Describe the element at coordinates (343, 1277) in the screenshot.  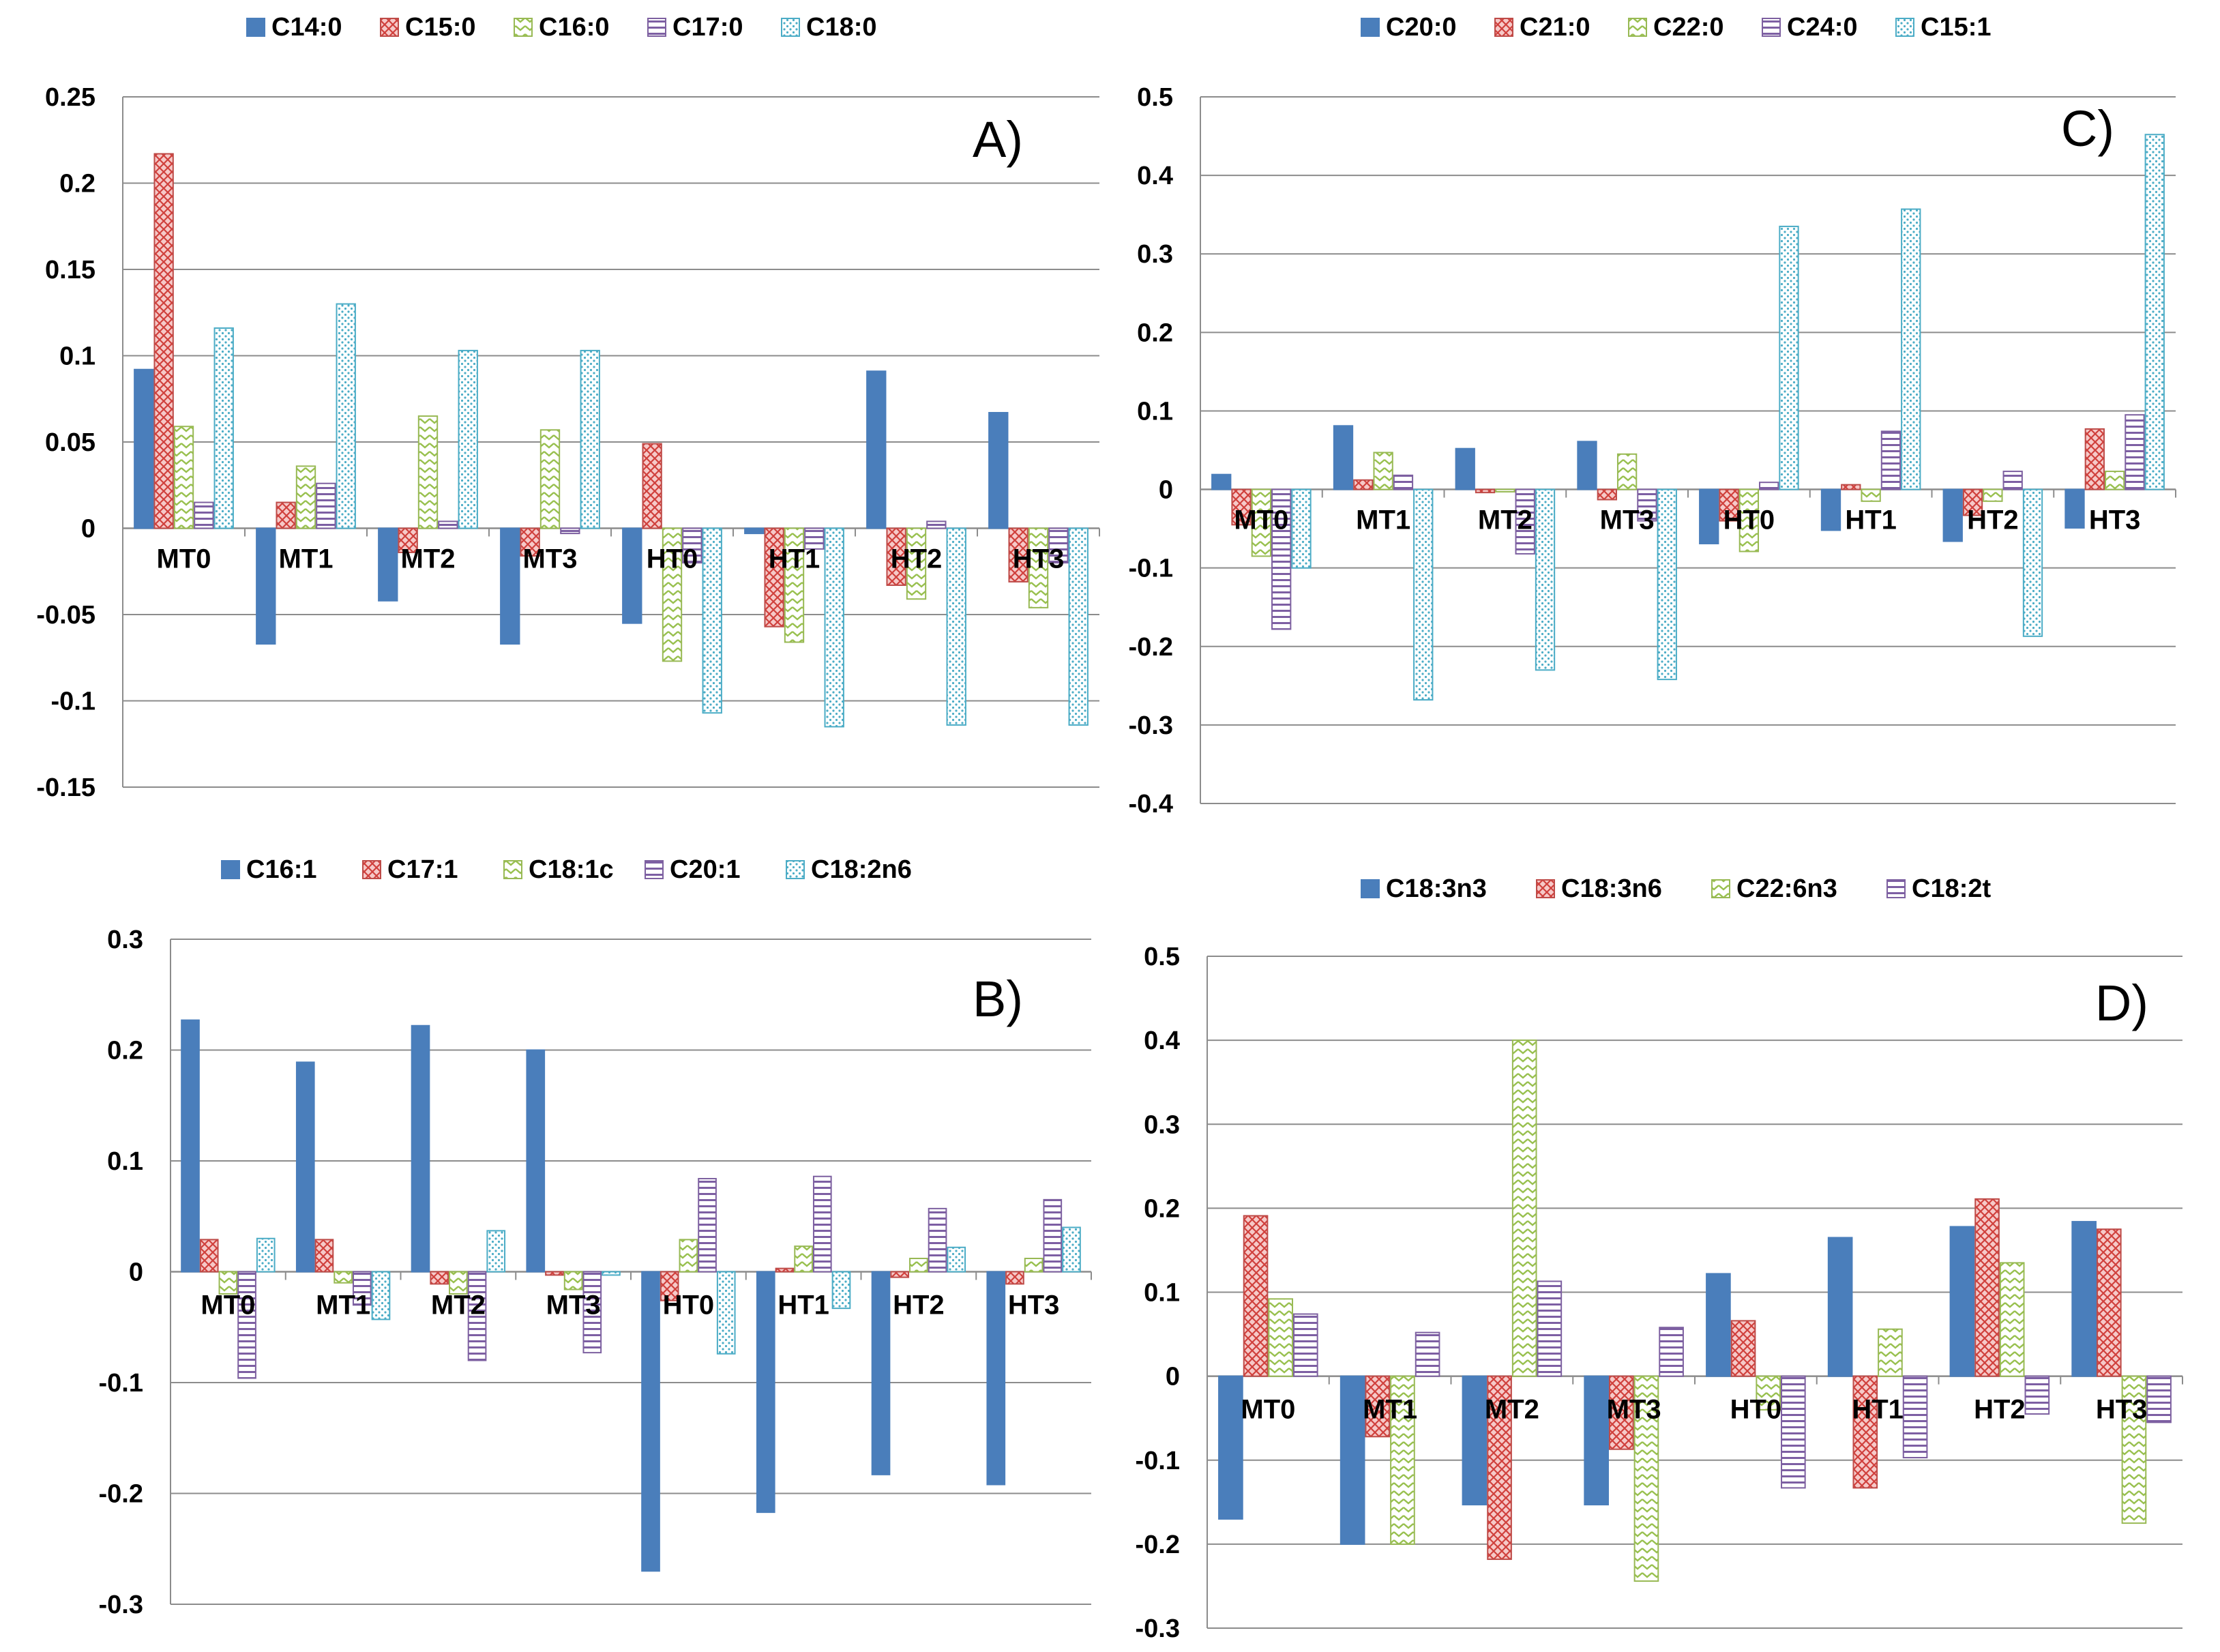
I see `bar-c181c-mt1` at that location.